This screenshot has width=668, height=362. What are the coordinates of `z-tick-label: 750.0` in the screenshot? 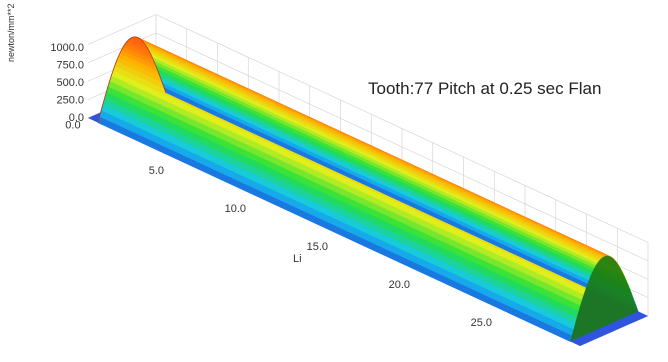 It's located at (70, 66).